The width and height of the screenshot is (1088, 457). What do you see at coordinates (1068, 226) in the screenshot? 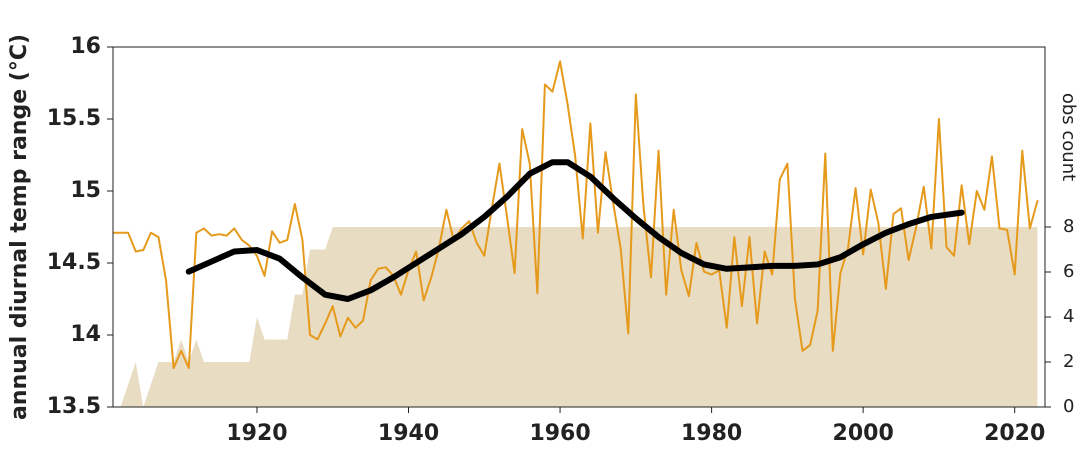
I see `y2-tick-label: 8` at bounding box center [1068, 226].